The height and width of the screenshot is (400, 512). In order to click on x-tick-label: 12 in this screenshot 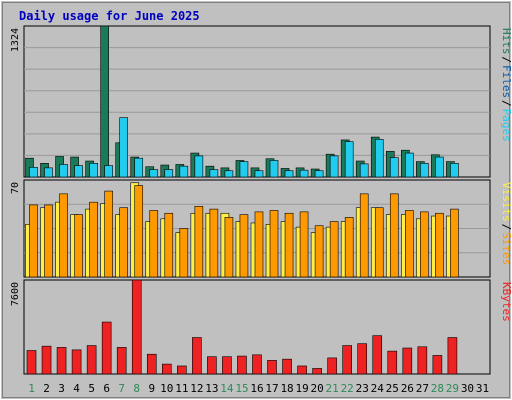, I will do `click(196, 388)`.